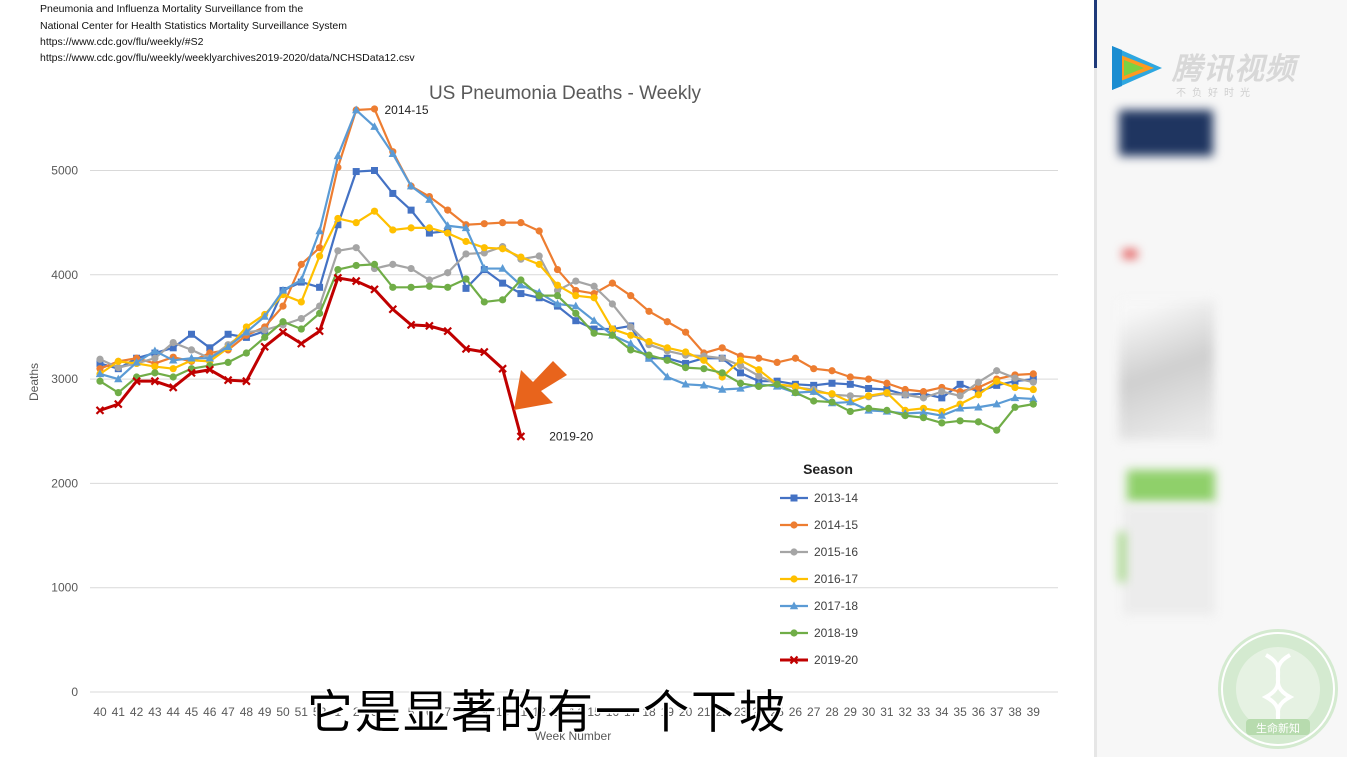 This screenshot has height=757, width=1347. What do you see at coordinates (1095, 34) in the screenshot?
I see `accent-bar` at bounding box center [1095, 34].